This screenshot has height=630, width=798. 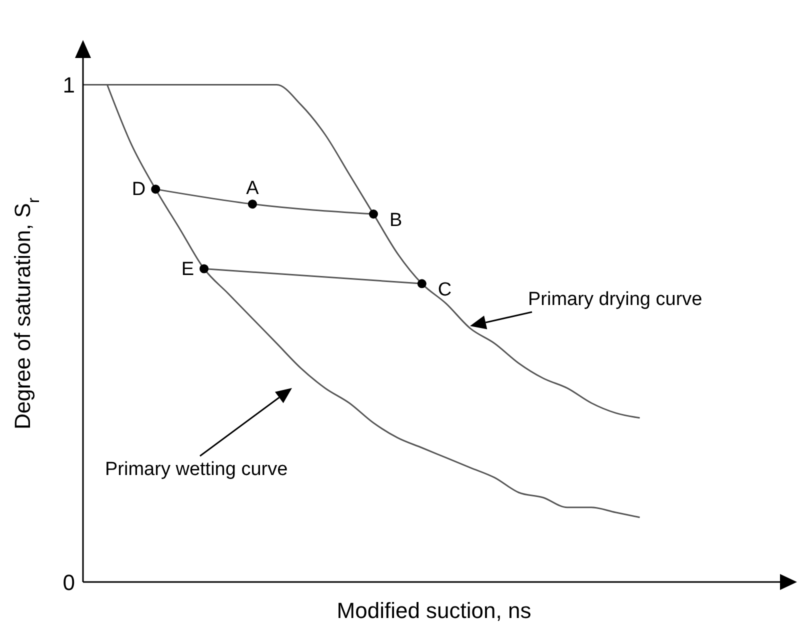 I want to click on annotation: Primary drying curve, so click(x=615, y=299).